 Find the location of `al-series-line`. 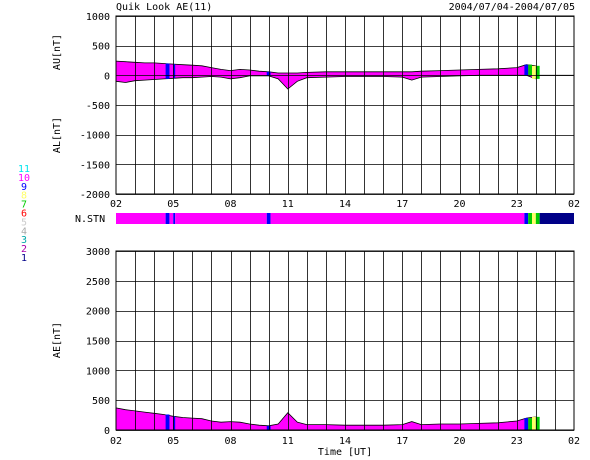

al-series-line is located at coordinates (325, 82).